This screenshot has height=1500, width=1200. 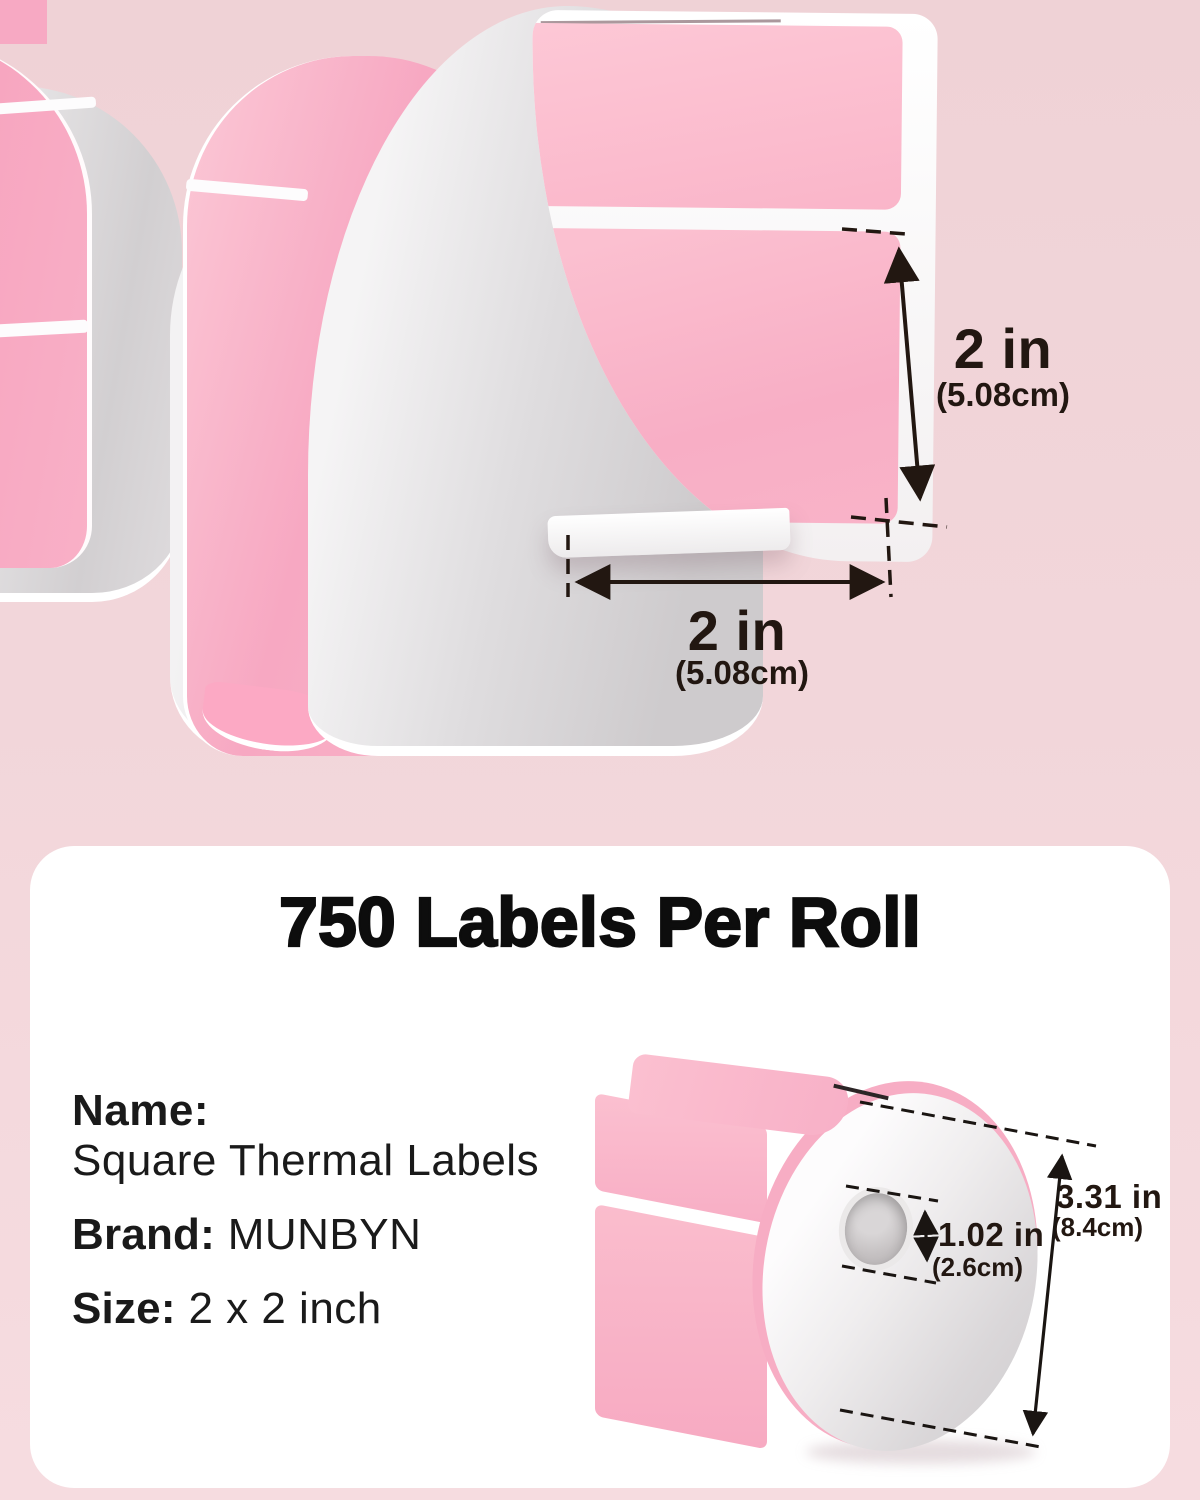 I want to click on core-diameter-value: 1.02 in, so click(x=991, y=1234).